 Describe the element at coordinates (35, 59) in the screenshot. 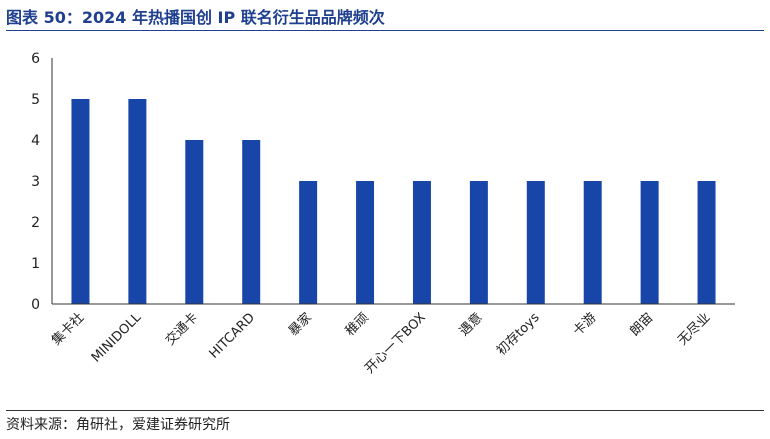

I see `y-tick-label: 6` at that location.